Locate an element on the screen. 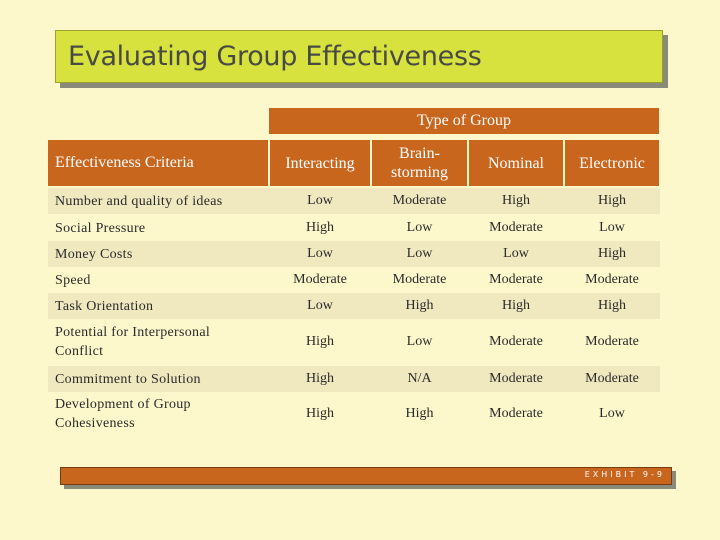 The height and width of the screenshot is (540, 720). column-header-label: Interacting is located at coordinates (320, 163).